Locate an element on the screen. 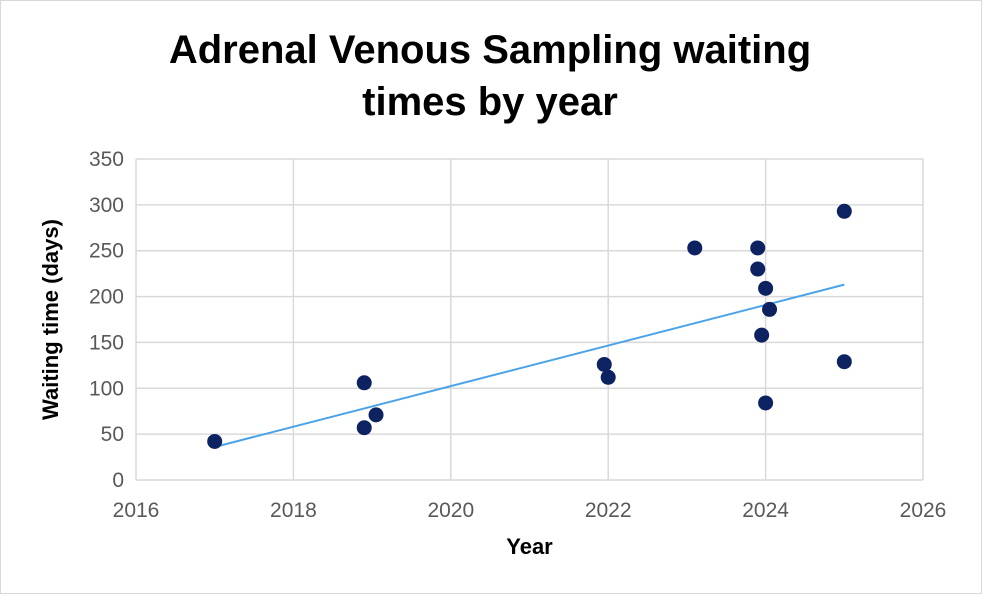 This screenshot has height=594, width=982. x-tick-label: 2026 is located at coordinates (923, 510).